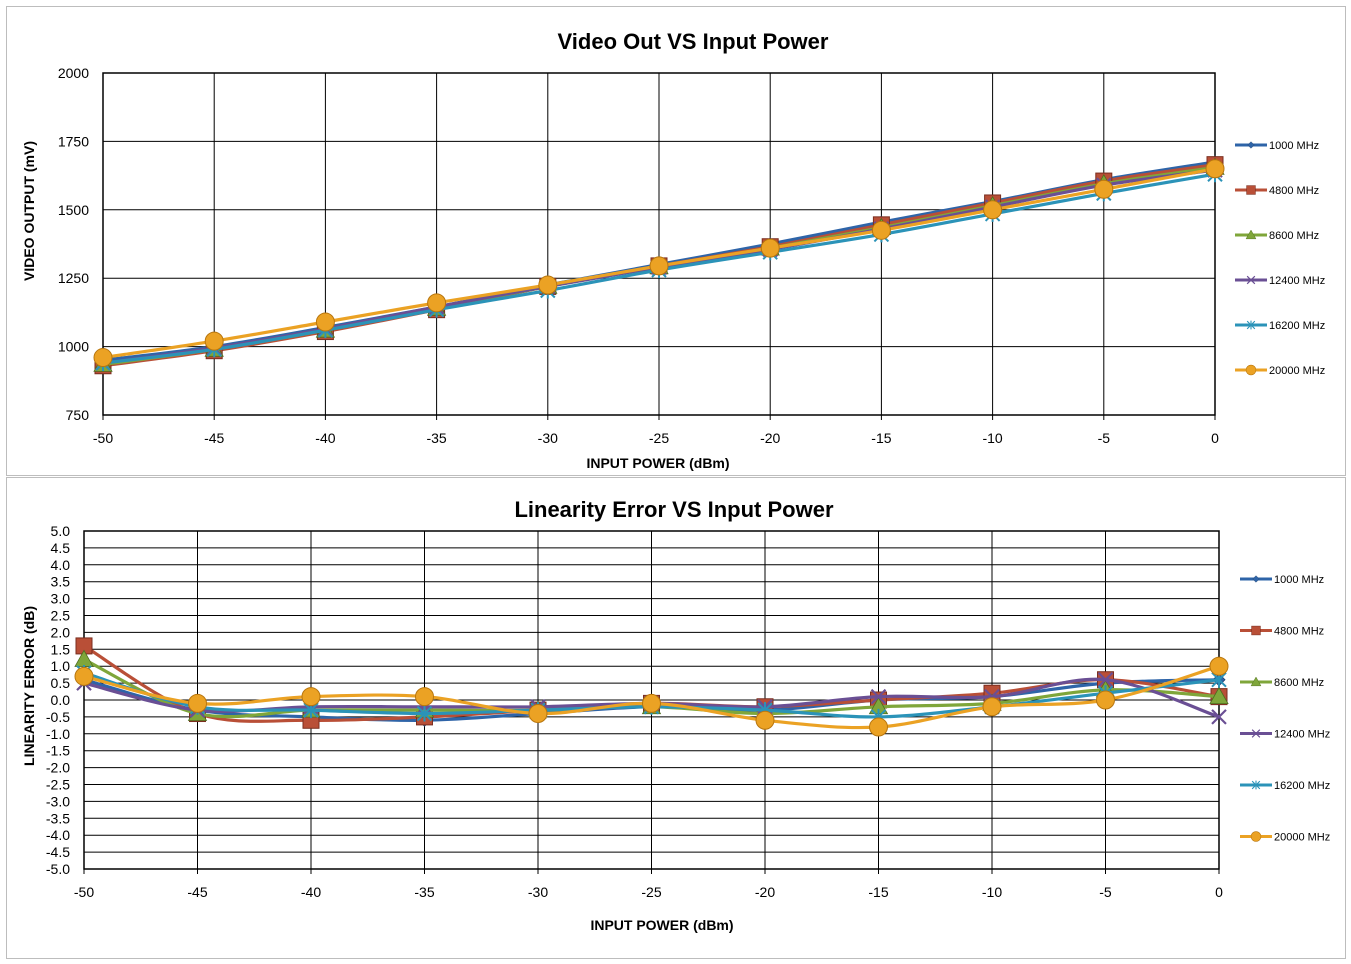 Image resolution: width=1351 pixels, height=964 pixels. Describe the element at coordinates (61, 531) in the screenshot. I see `y-tick-label: 5.0` at that location.